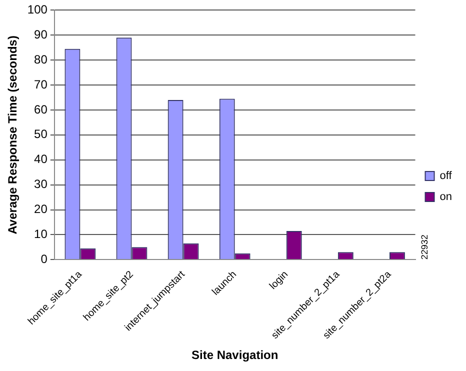 The height and width of the screenshot is (371, 466). What do you see at coordinates (44, 259) in the screenshot?
I see `y-tick-label: 0` at bounding box center [44, 259].